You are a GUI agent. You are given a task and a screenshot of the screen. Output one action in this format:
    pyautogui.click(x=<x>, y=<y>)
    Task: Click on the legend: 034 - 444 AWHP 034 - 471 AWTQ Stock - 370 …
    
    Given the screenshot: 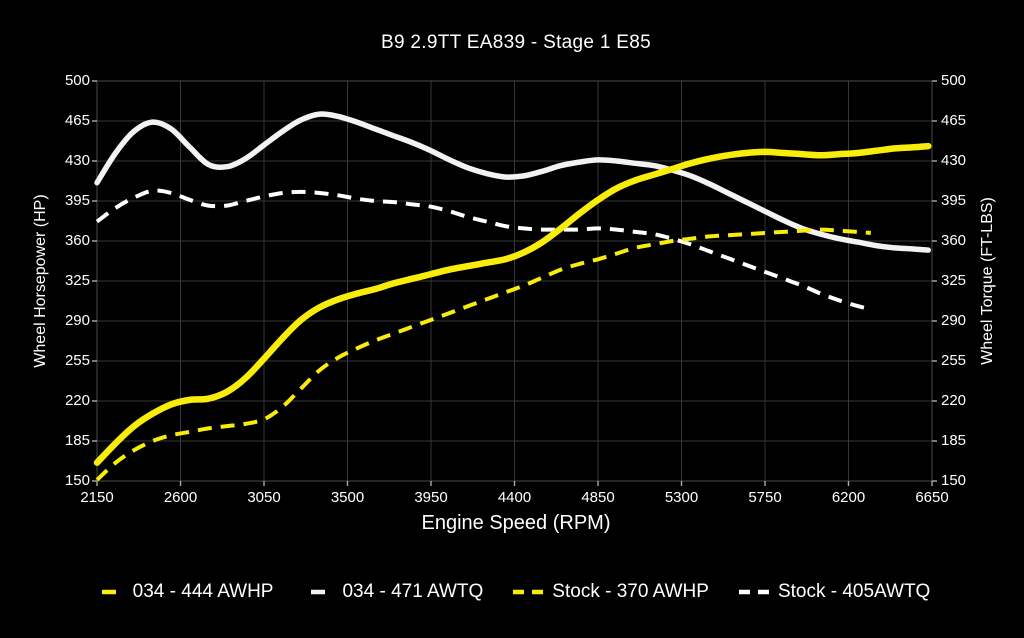 What is the action you would take?
    pyautogui.click(x=512, y=592)
    